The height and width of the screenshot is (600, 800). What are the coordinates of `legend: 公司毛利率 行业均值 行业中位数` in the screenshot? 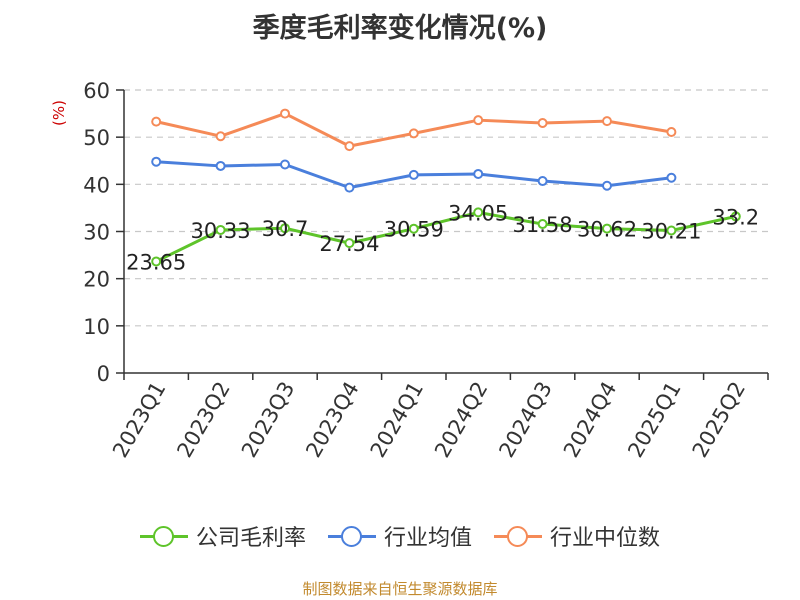 It's located at (400, 536).